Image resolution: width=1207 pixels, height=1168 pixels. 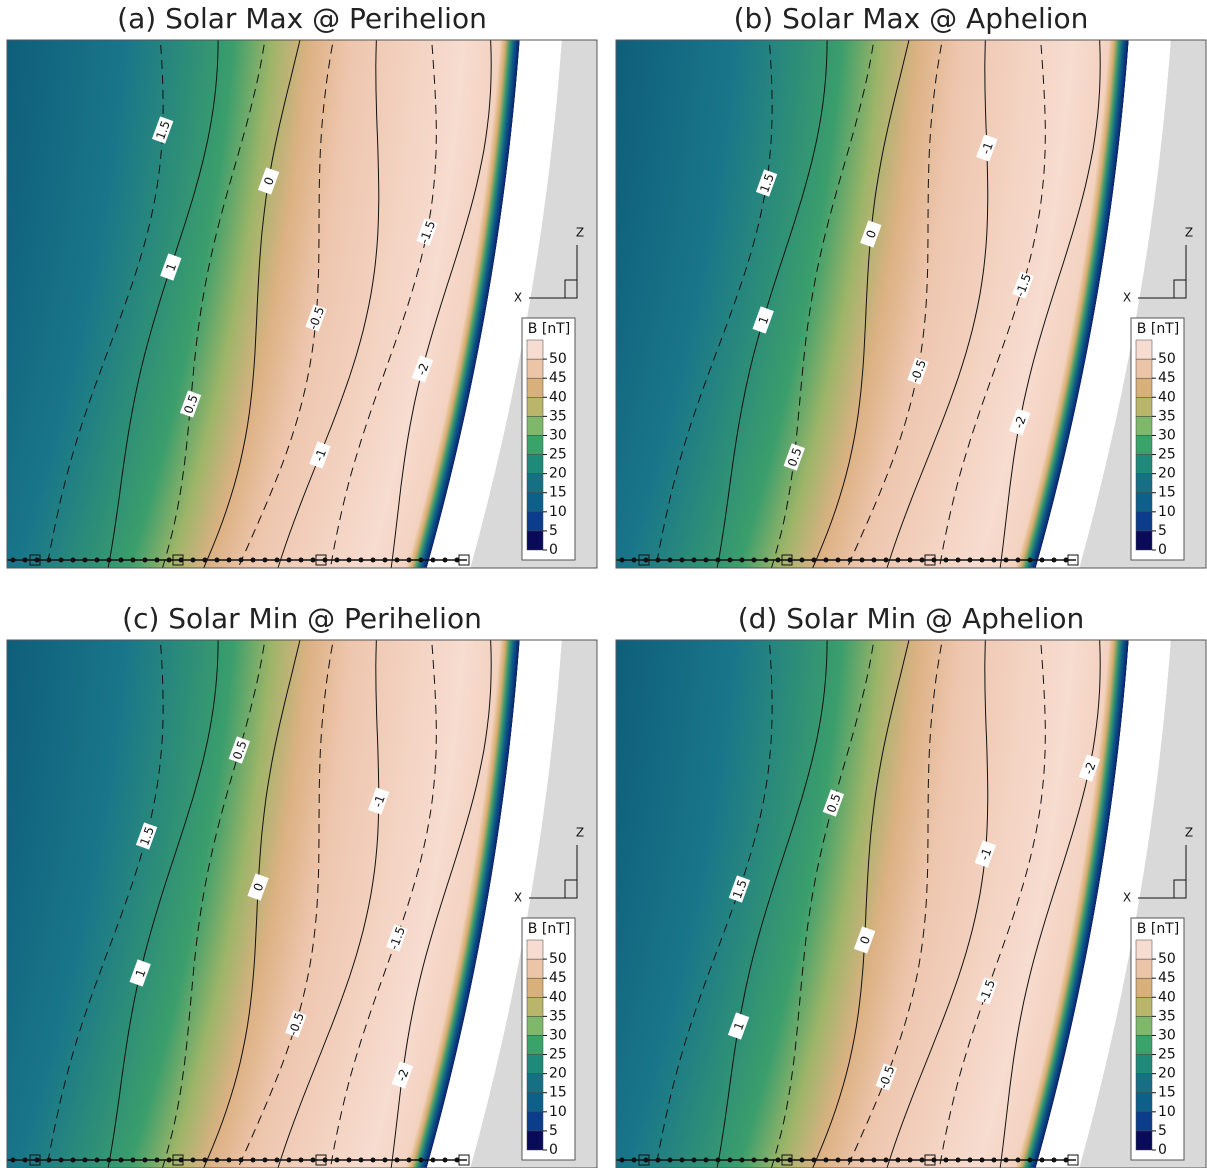 What do you see at coordinates (580, 833) in the screenshot?
I see `z-label: Z` at bounding box center [580, 833].